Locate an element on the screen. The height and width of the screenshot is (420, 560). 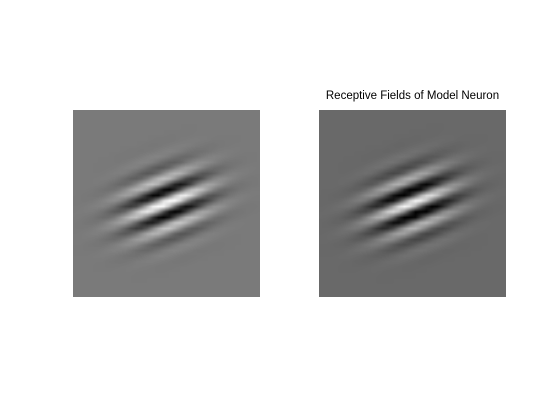
receptive-field-right-panel is located at coordinates (412, 203).